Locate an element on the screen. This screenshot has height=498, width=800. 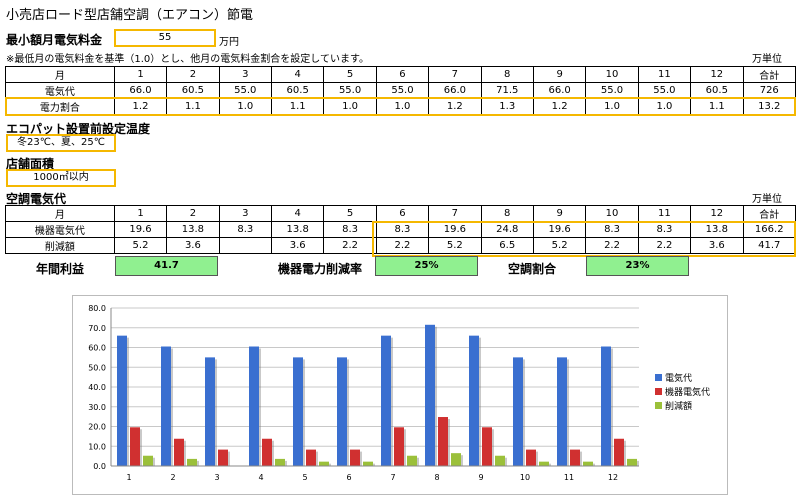
table2-header-cell: 8 is located at coordinates (507, 213).